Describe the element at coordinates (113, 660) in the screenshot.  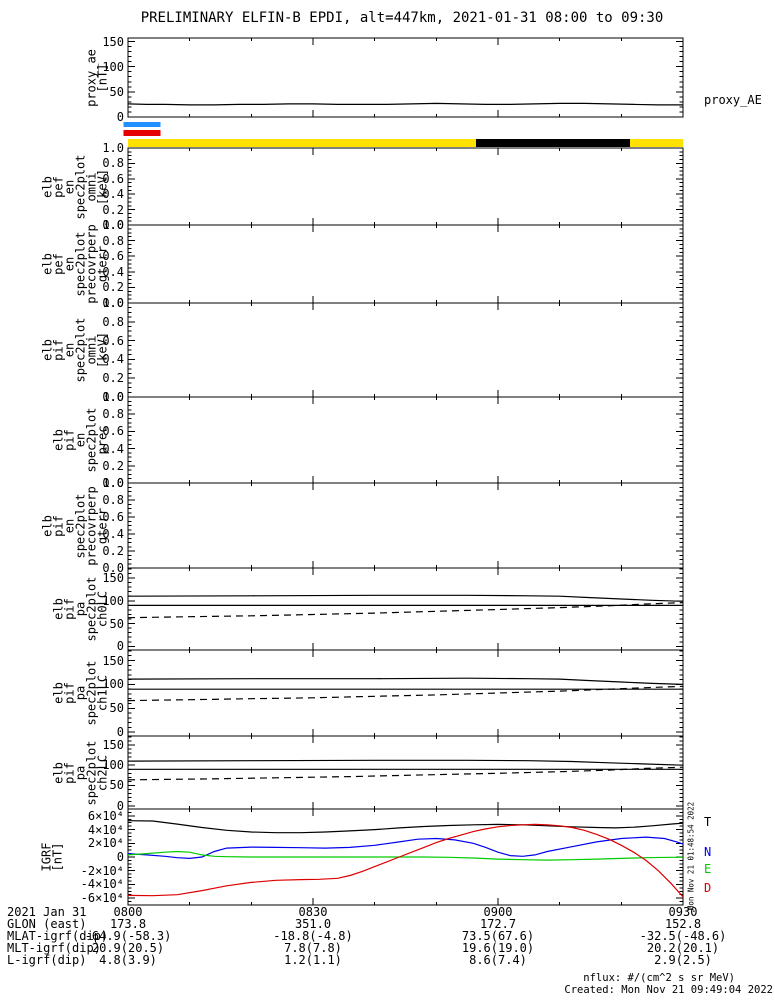
I see `elb_pif_pa_spec2plot_ch1LC-ytick-label: 150` at that location.